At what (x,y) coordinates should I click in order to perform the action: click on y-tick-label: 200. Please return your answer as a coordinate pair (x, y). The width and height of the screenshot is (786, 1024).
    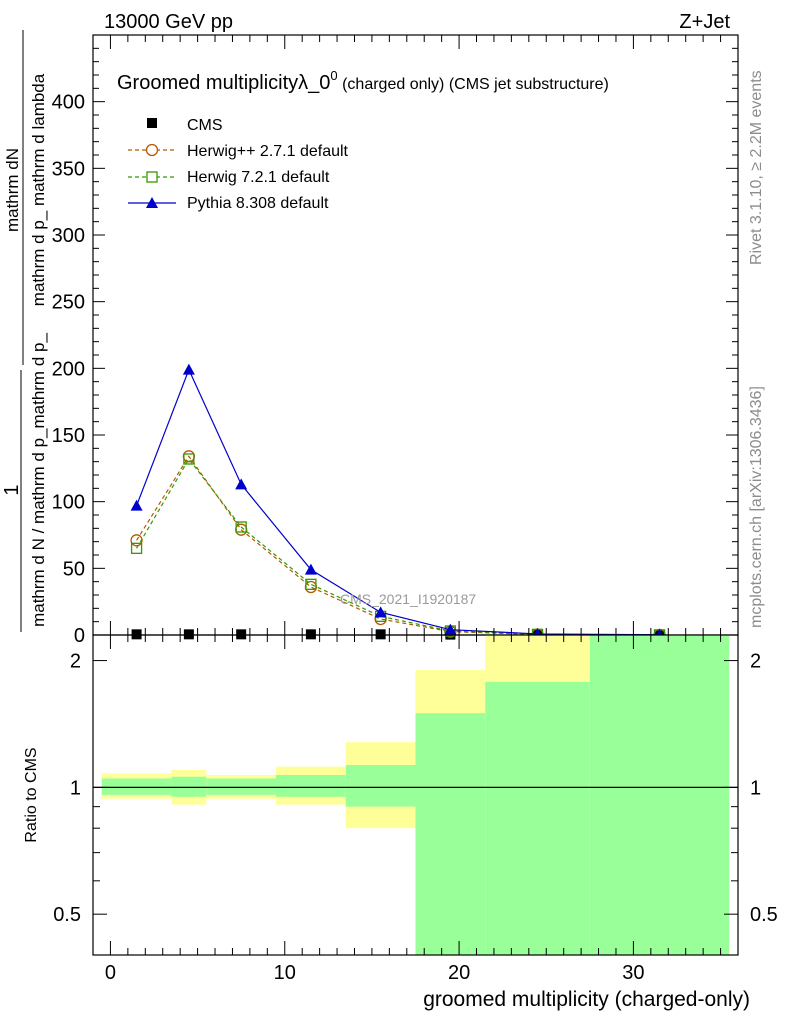
    Looking at the image, I should click on (68, 369).